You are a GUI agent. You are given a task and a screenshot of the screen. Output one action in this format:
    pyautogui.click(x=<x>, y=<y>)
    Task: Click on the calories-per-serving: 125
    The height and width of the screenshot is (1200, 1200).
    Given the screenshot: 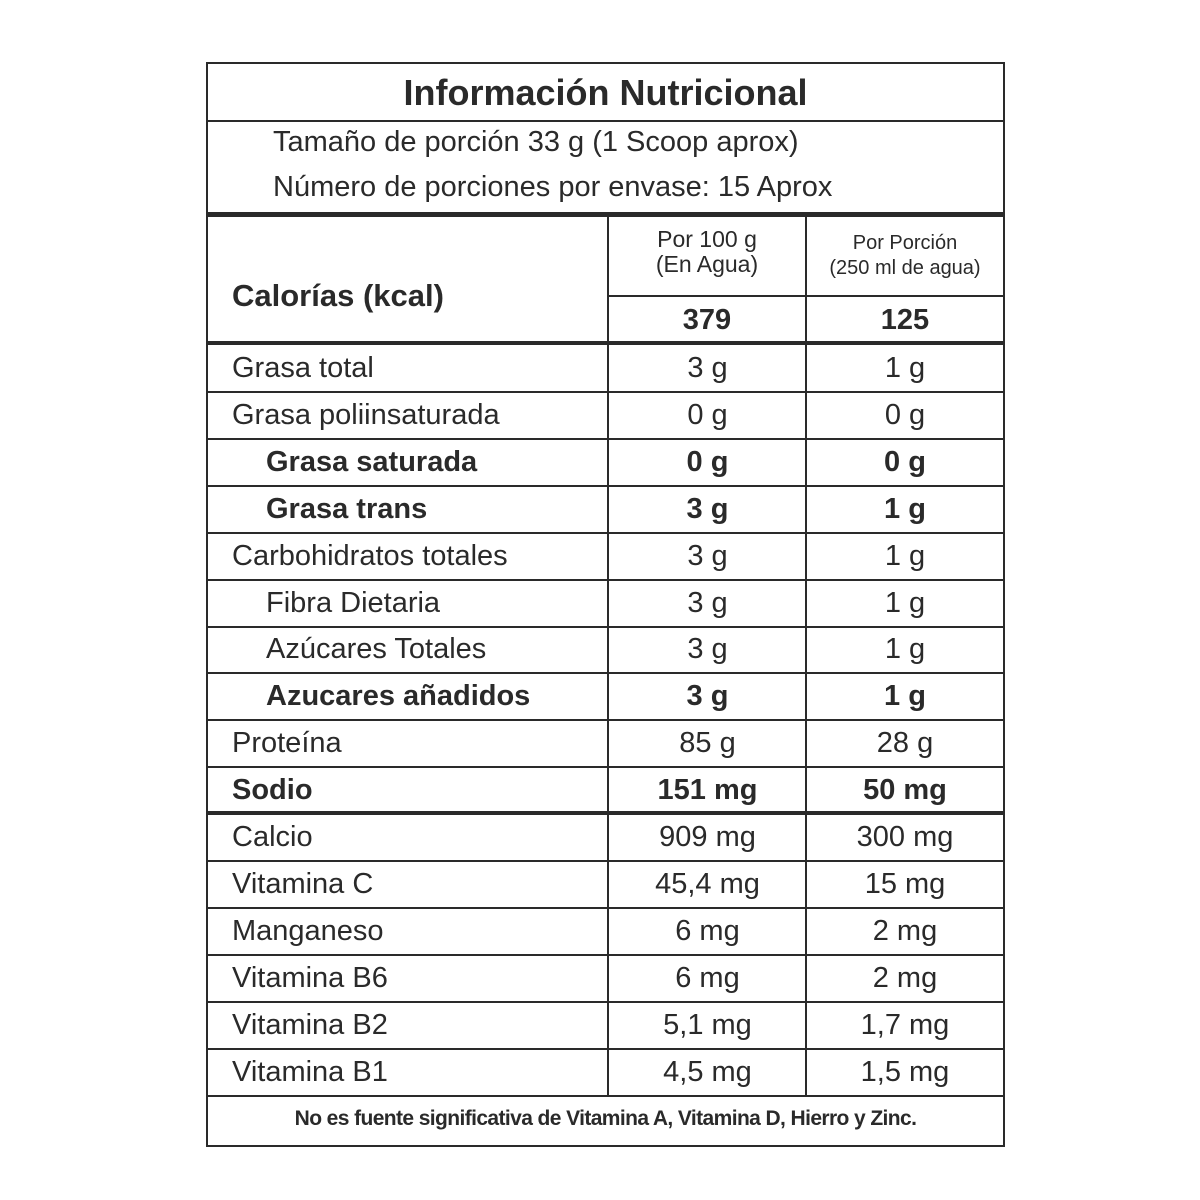 What is the action you would take?
    pyautogui.click(x=905, y=320)
    